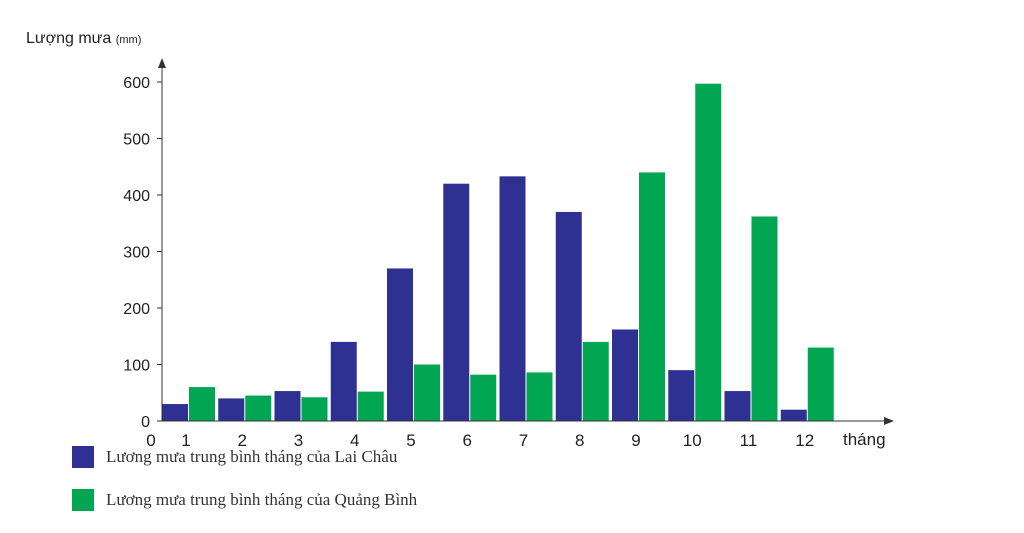  I want to click on x-tick-label: 2, so click(242, 440).